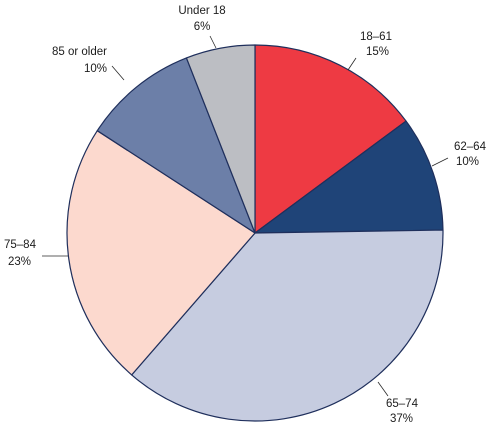  Describe the element at coordinates (201, 11) in the screenshot. I see `slice-category-label: Under 18` at that location.